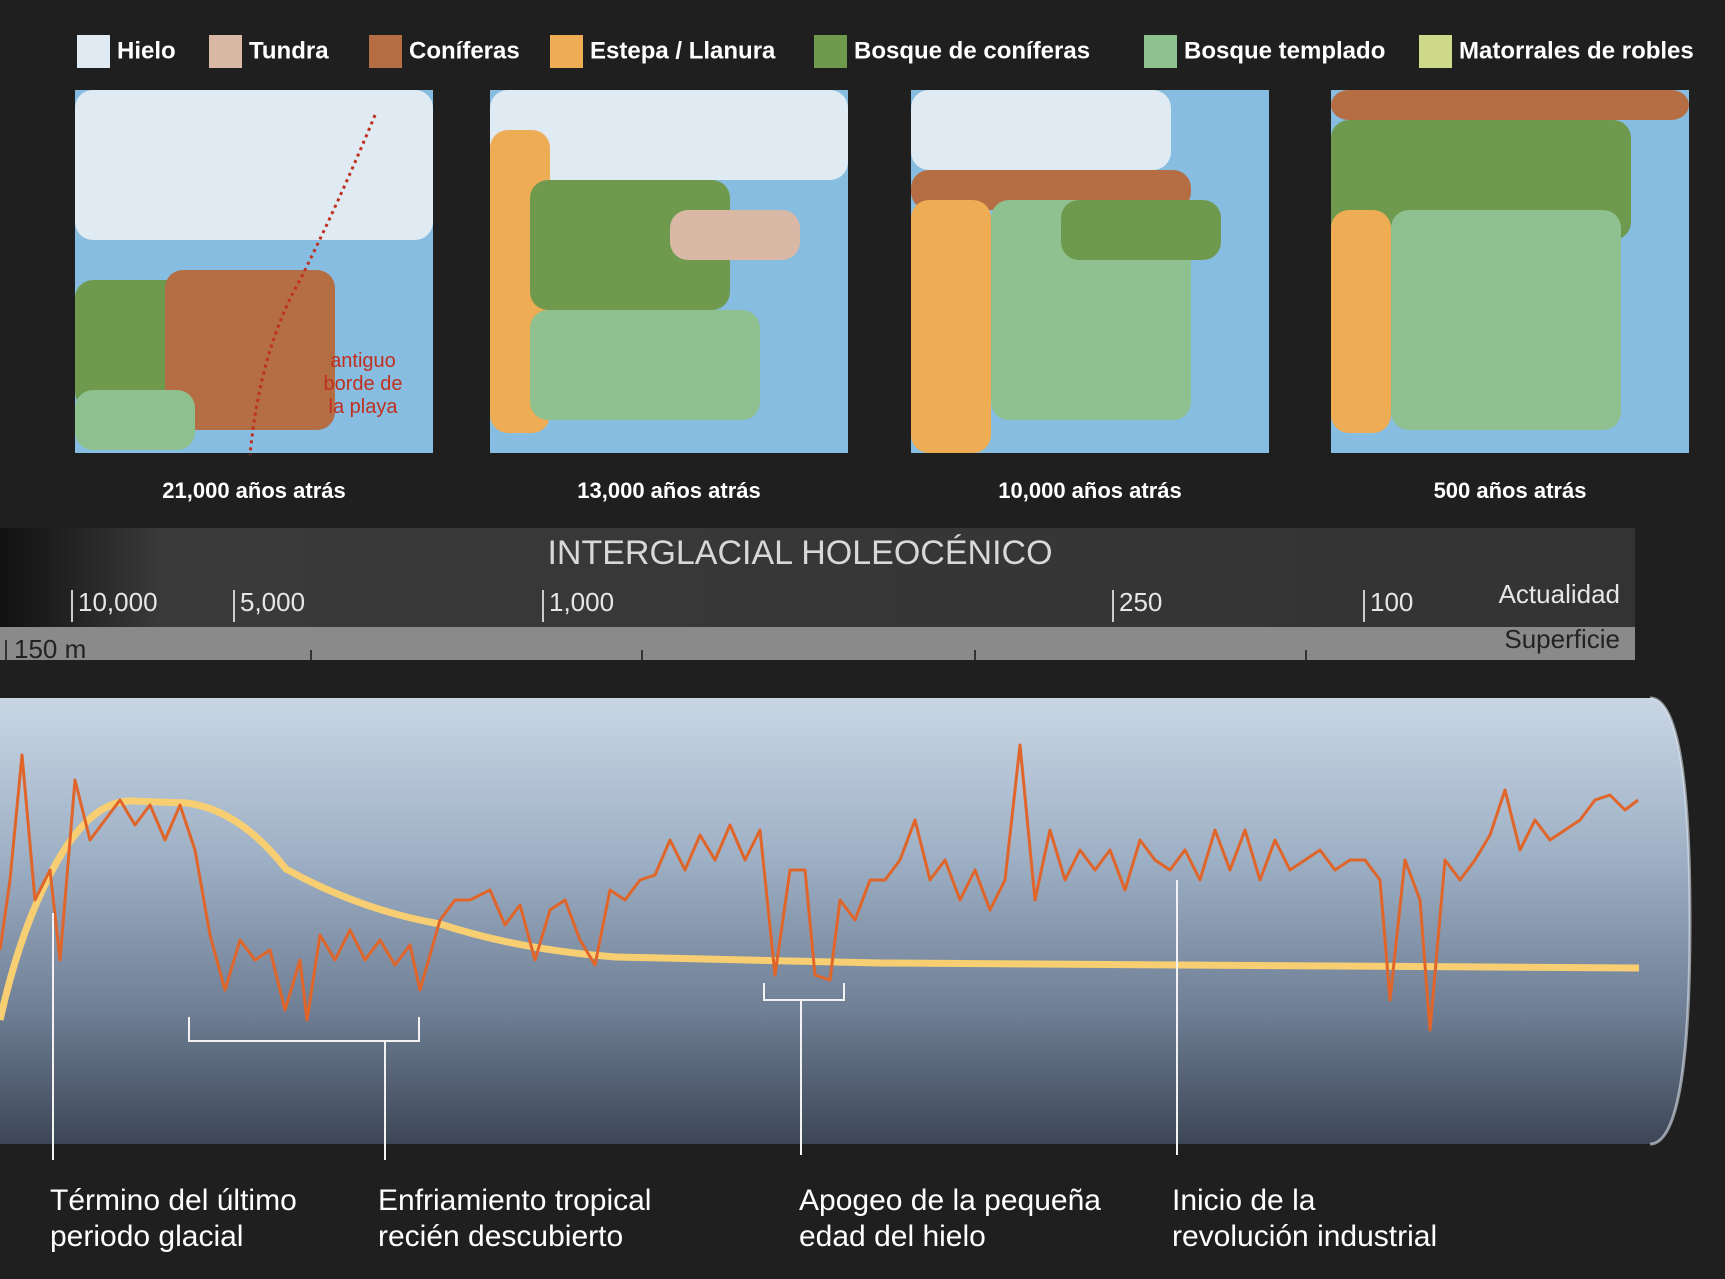 The height and width of the screenshot is (1279, 1725). What do you see at coordinates (118, 602) in the screenshot?
I see `age-label: 10,000` at bounding box center [118, 602].